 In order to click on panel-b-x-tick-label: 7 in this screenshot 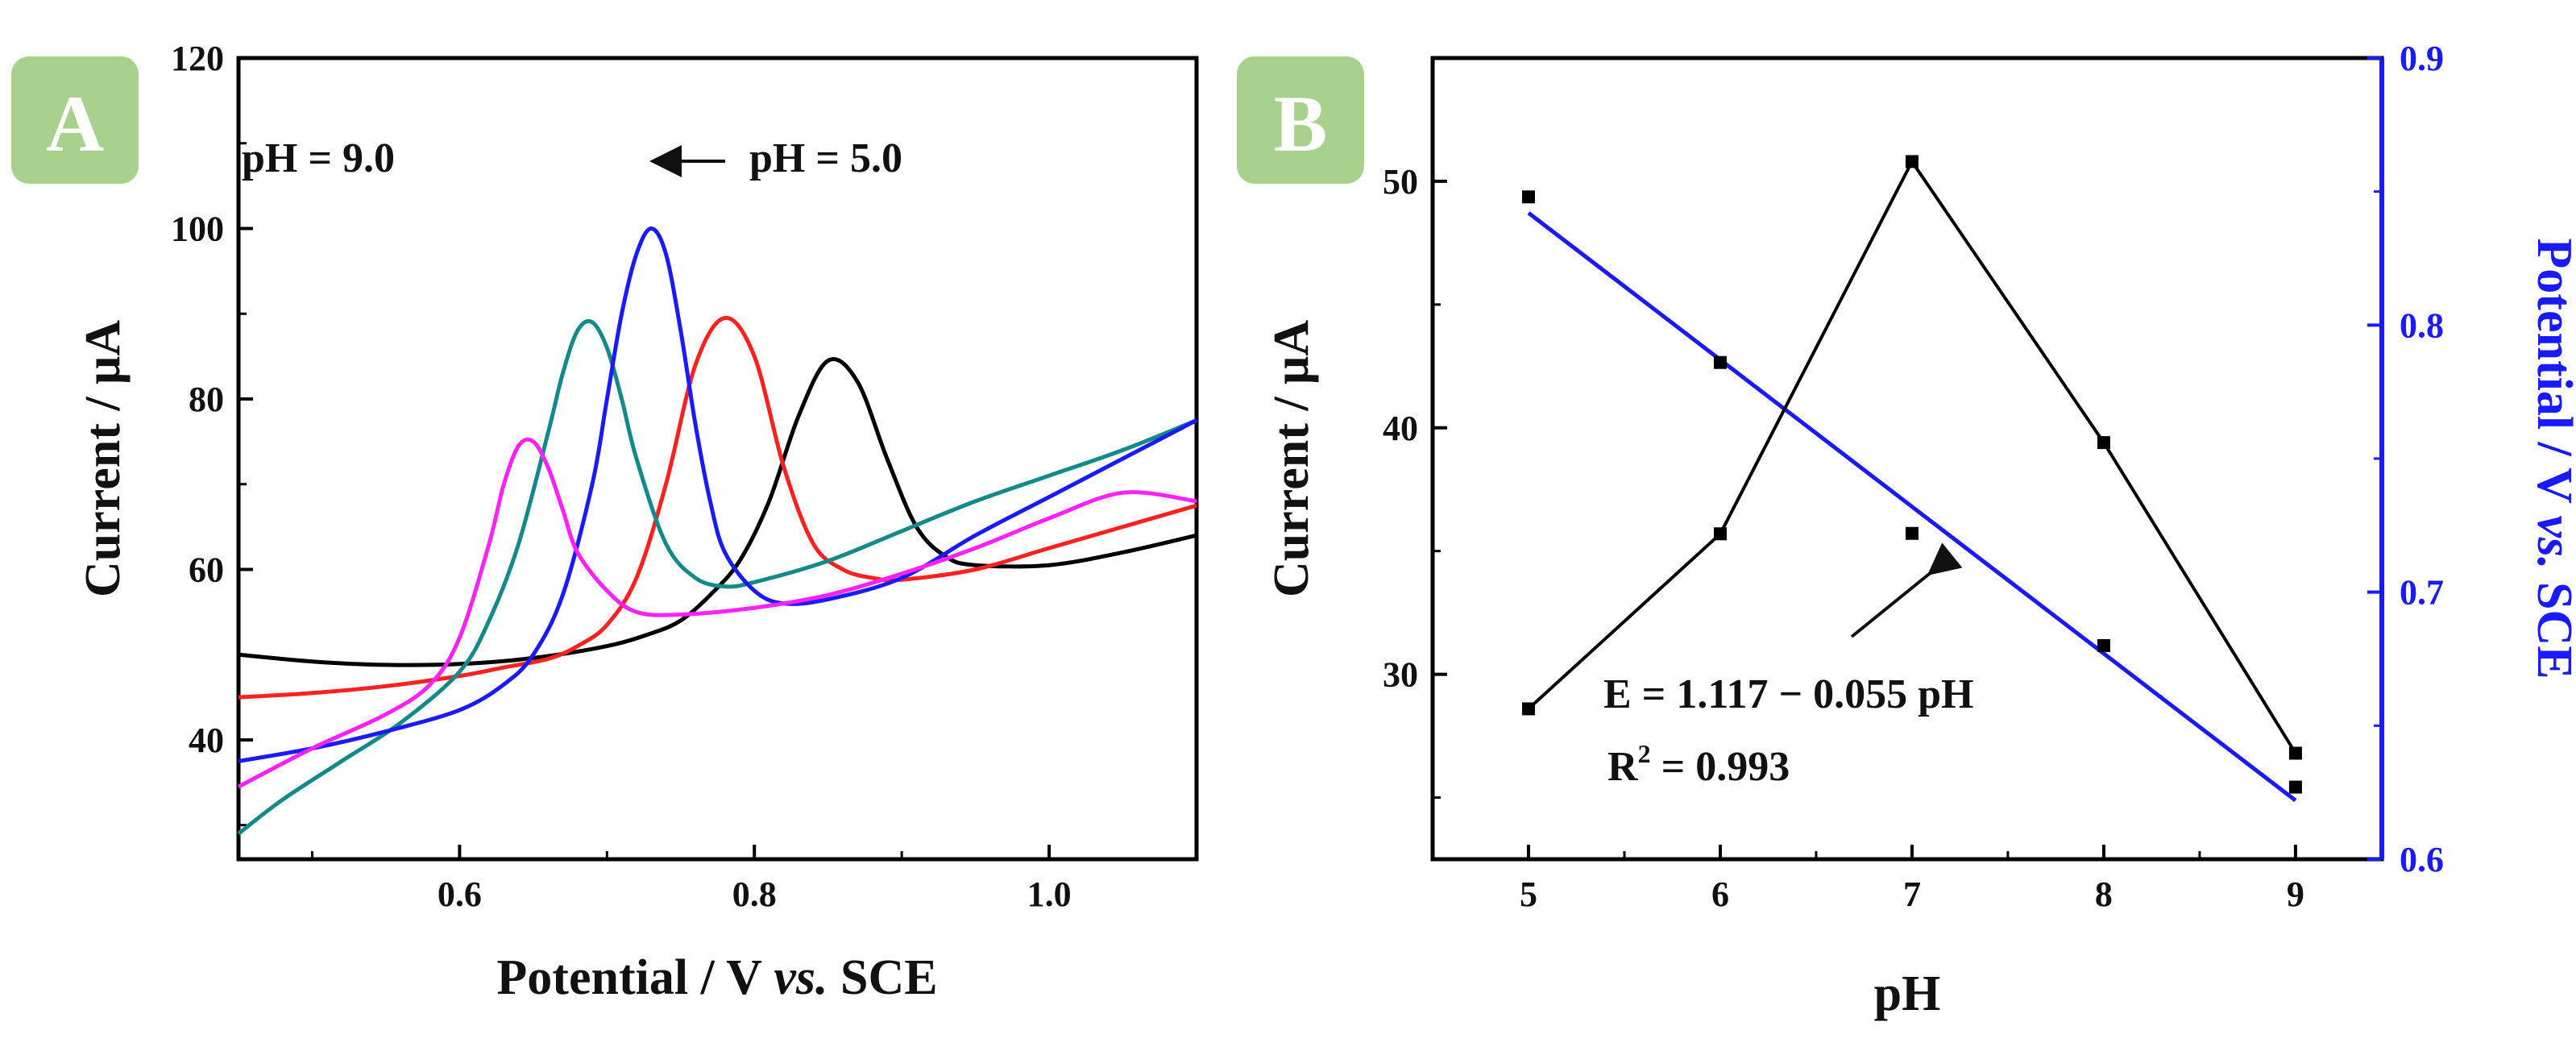, I will do `click(1912, 894)`.